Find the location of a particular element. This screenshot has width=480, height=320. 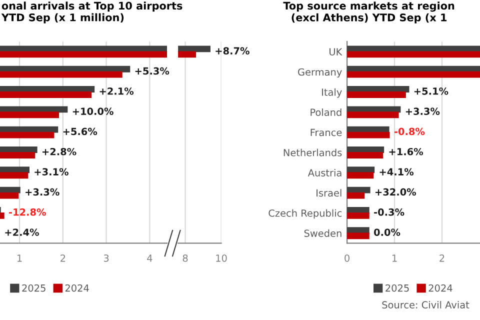

text: +5.6% is located at coordinates (80, 132).